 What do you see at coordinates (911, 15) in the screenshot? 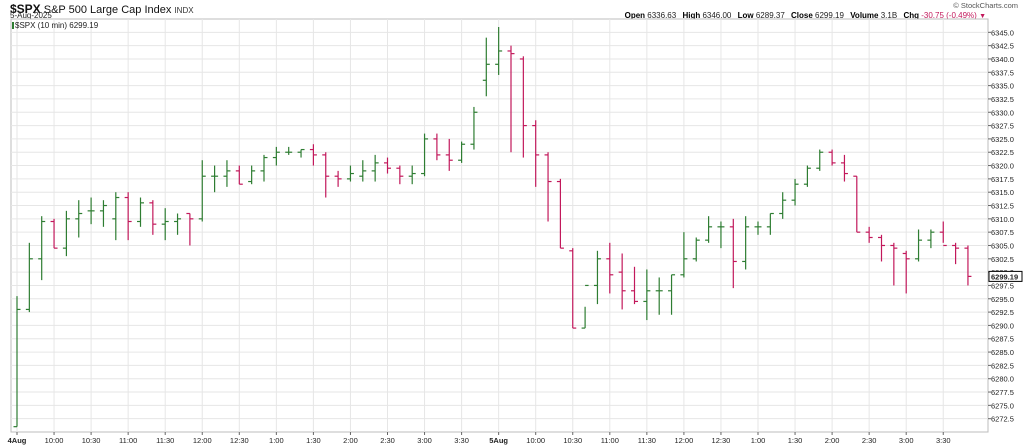
I see `change-label: Chg` at bounding box center [911, 15].